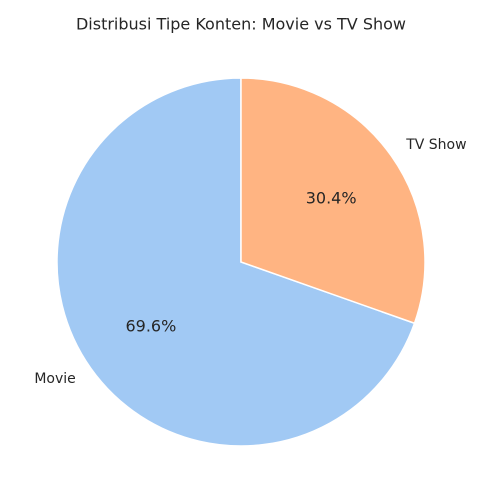 Image resolution: width=482 pixels, height=504 pixels. I want to click on chart-title: Distribusi Tipe Konten: Movie vs TV Show, so click(241, 24).